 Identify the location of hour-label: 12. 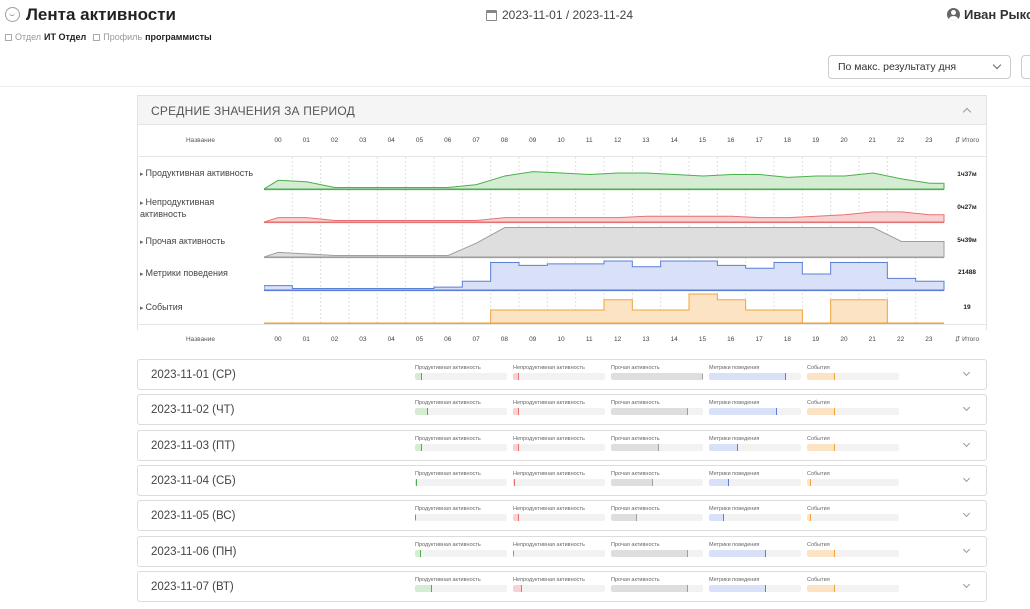
(617, 339).